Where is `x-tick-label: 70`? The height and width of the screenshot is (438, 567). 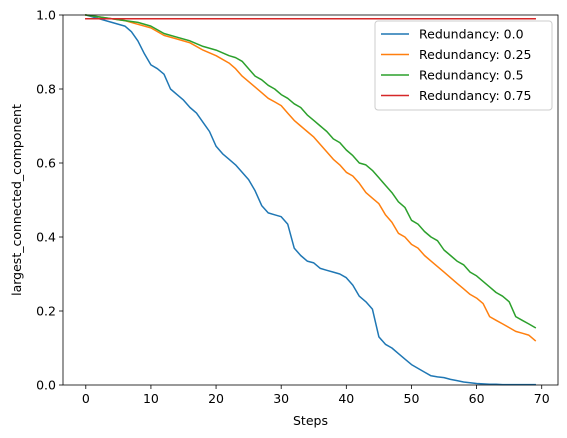 x-tick-label: 70 is located at coordinates (542, 398).